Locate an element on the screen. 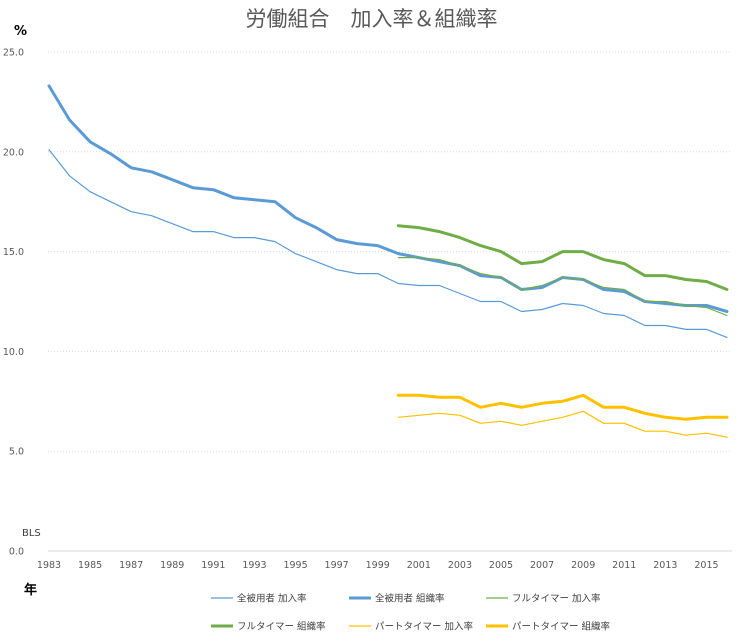  x-tick-label: 1987 is located at coordinates (131, 565).